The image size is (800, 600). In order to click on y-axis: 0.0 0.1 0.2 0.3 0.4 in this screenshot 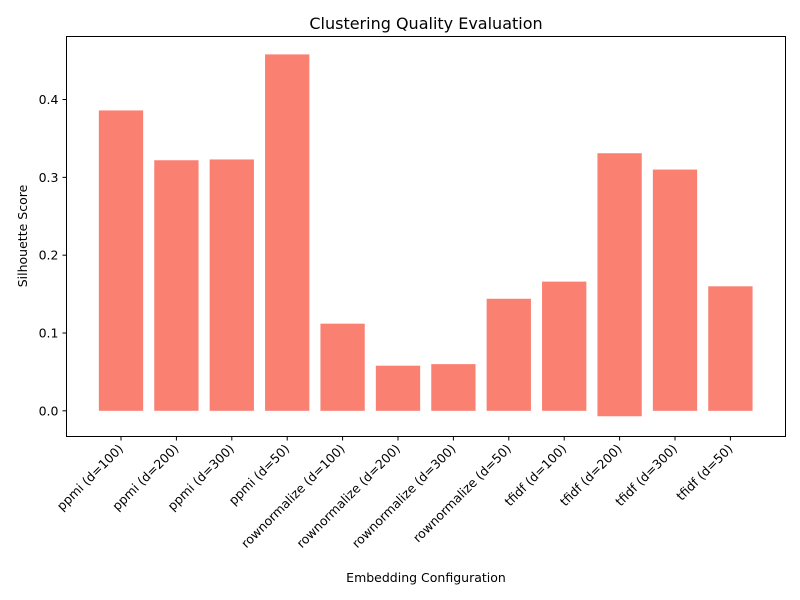, I will do `click(53, 255)`.